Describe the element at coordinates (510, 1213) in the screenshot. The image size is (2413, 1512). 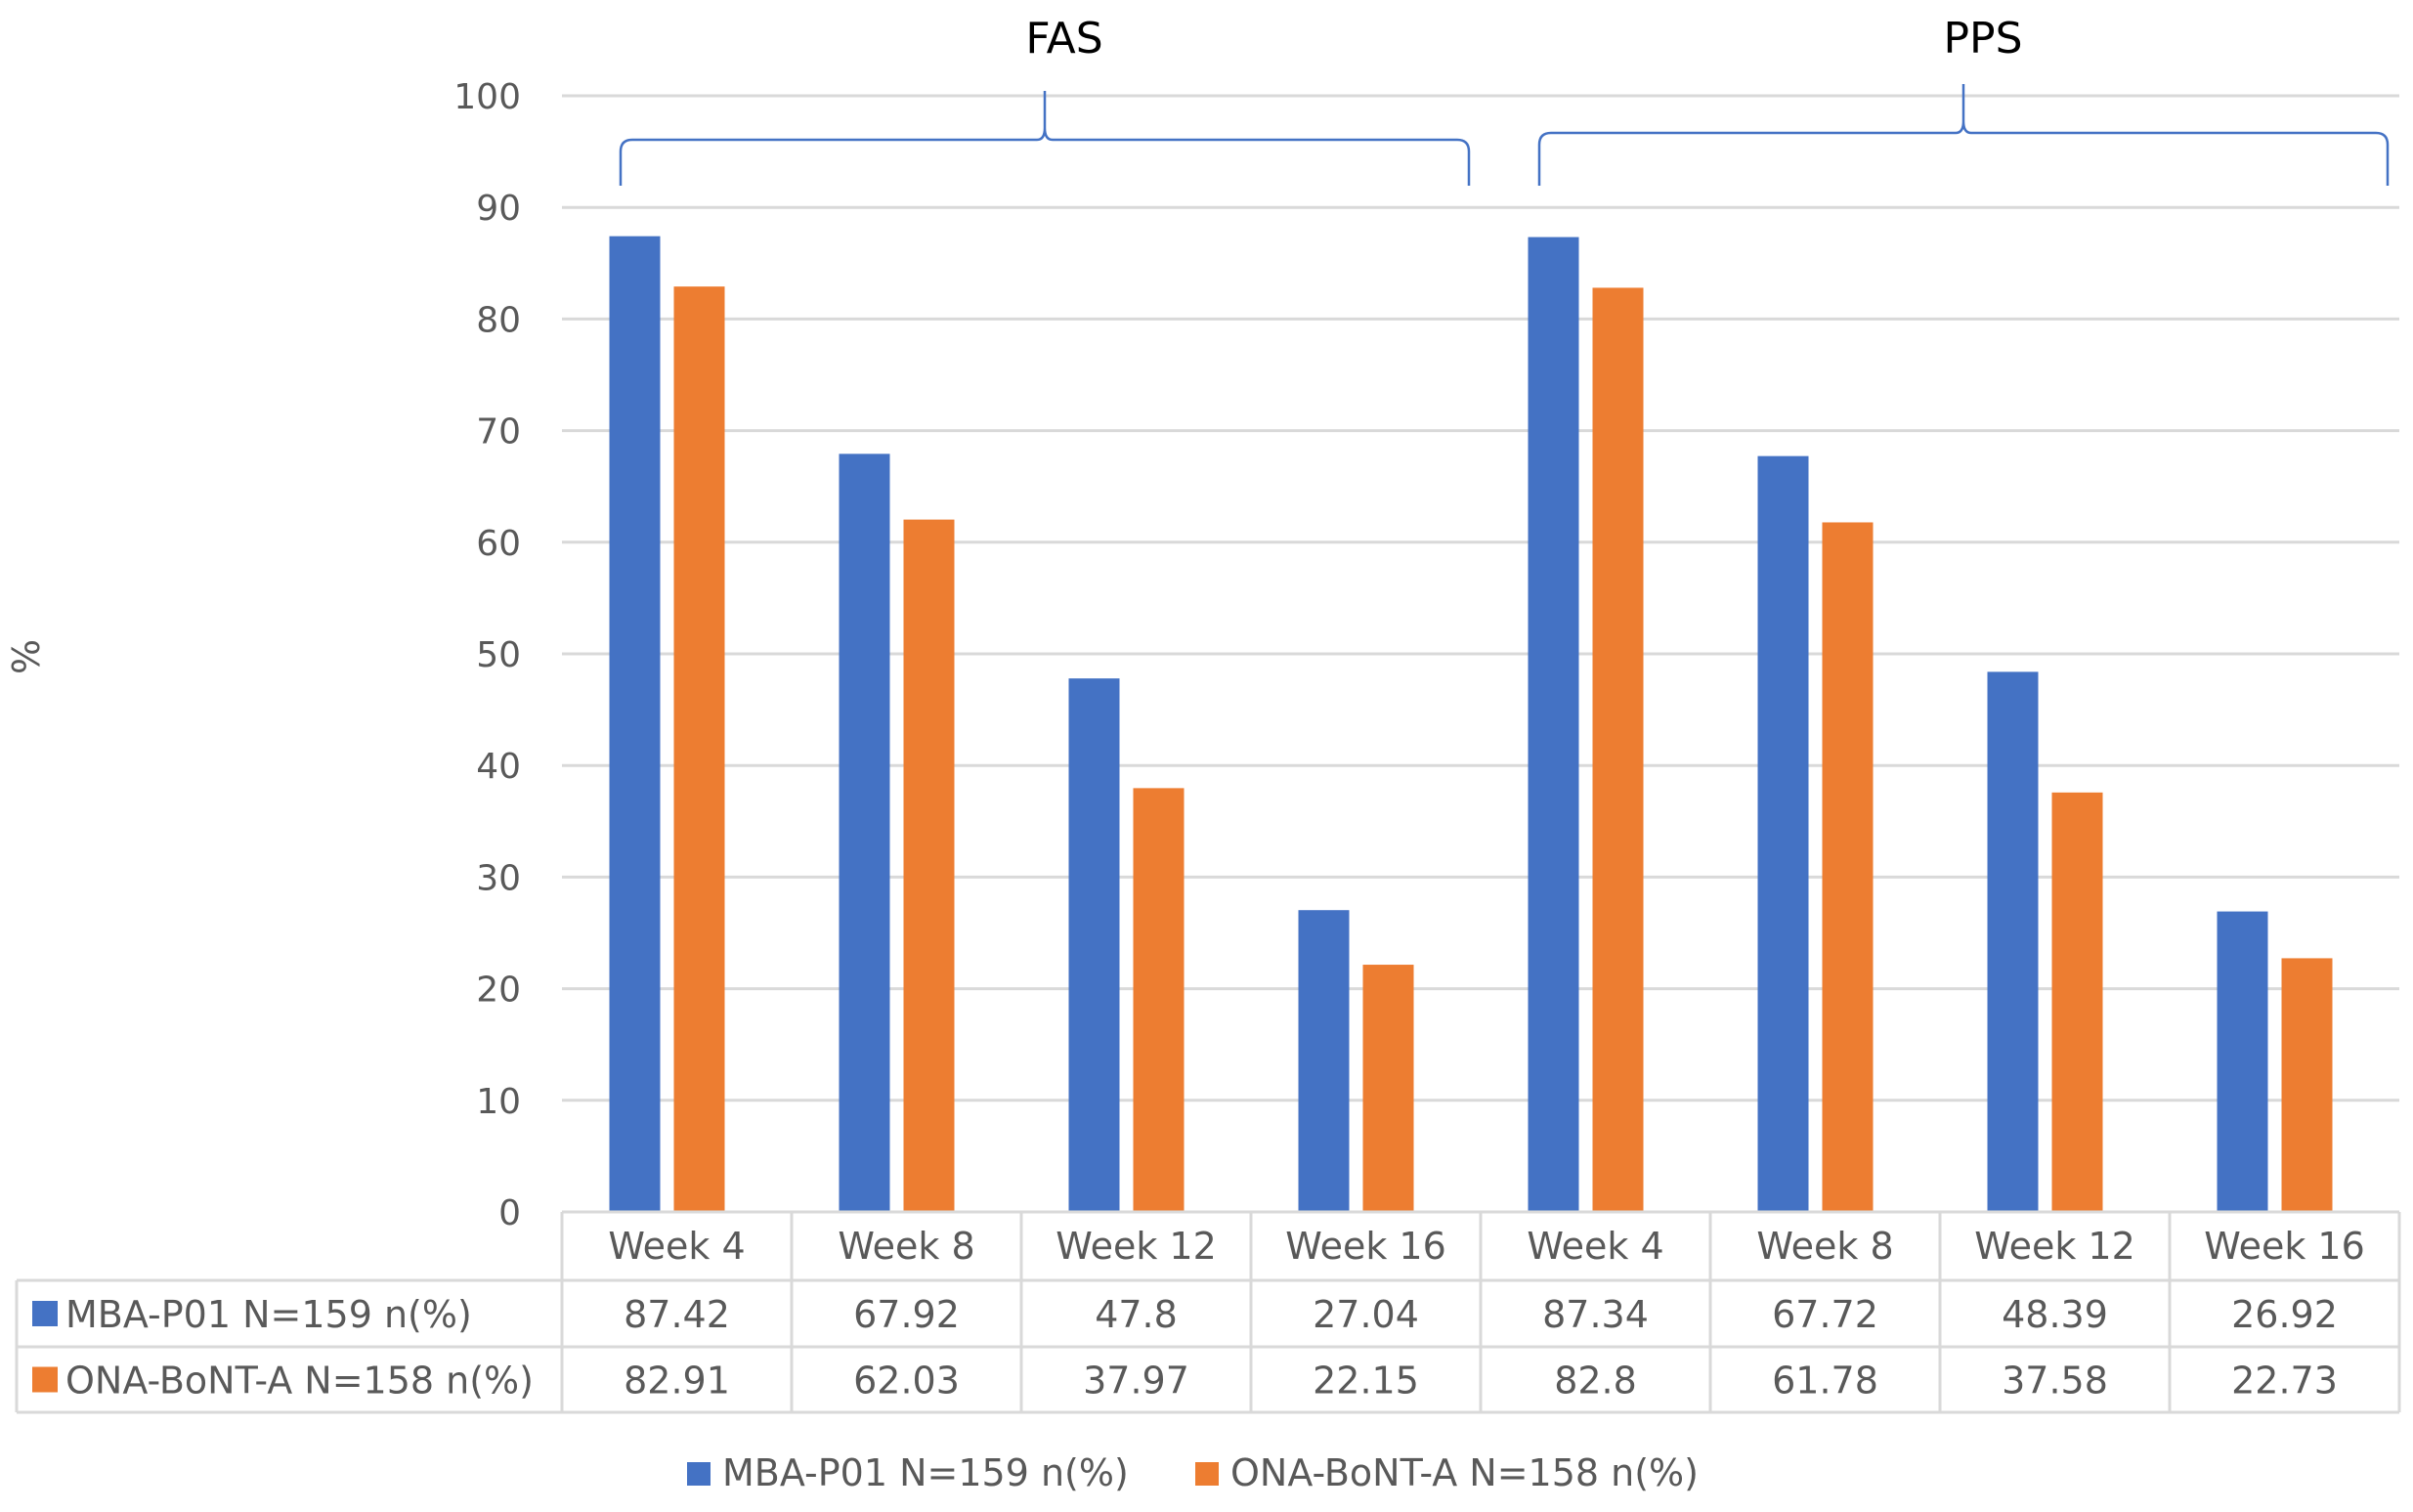
I see `y-tick-label: 0` at that location.